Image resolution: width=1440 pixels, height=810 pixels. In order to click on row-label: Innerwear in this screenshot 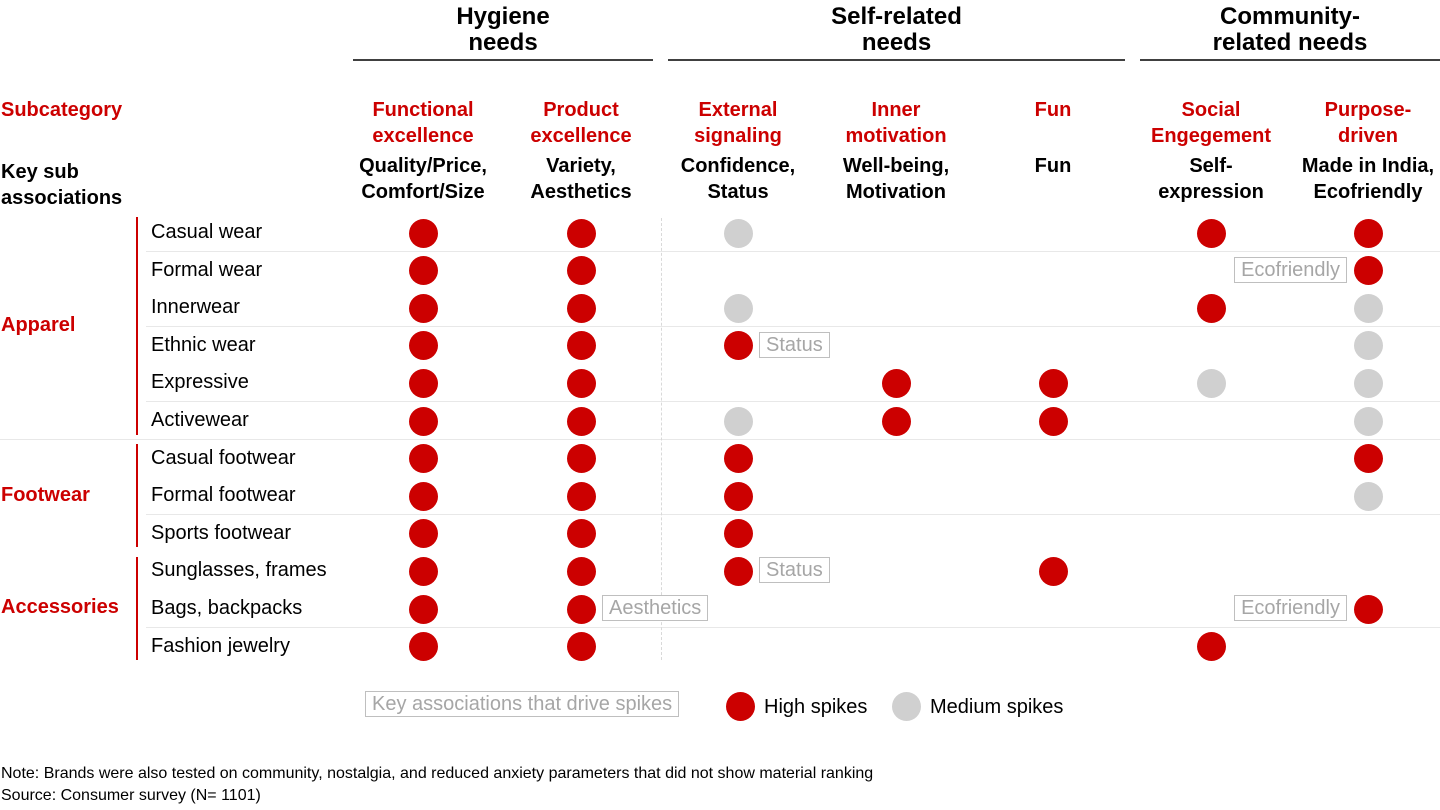, I will do `click(195, 307)`.